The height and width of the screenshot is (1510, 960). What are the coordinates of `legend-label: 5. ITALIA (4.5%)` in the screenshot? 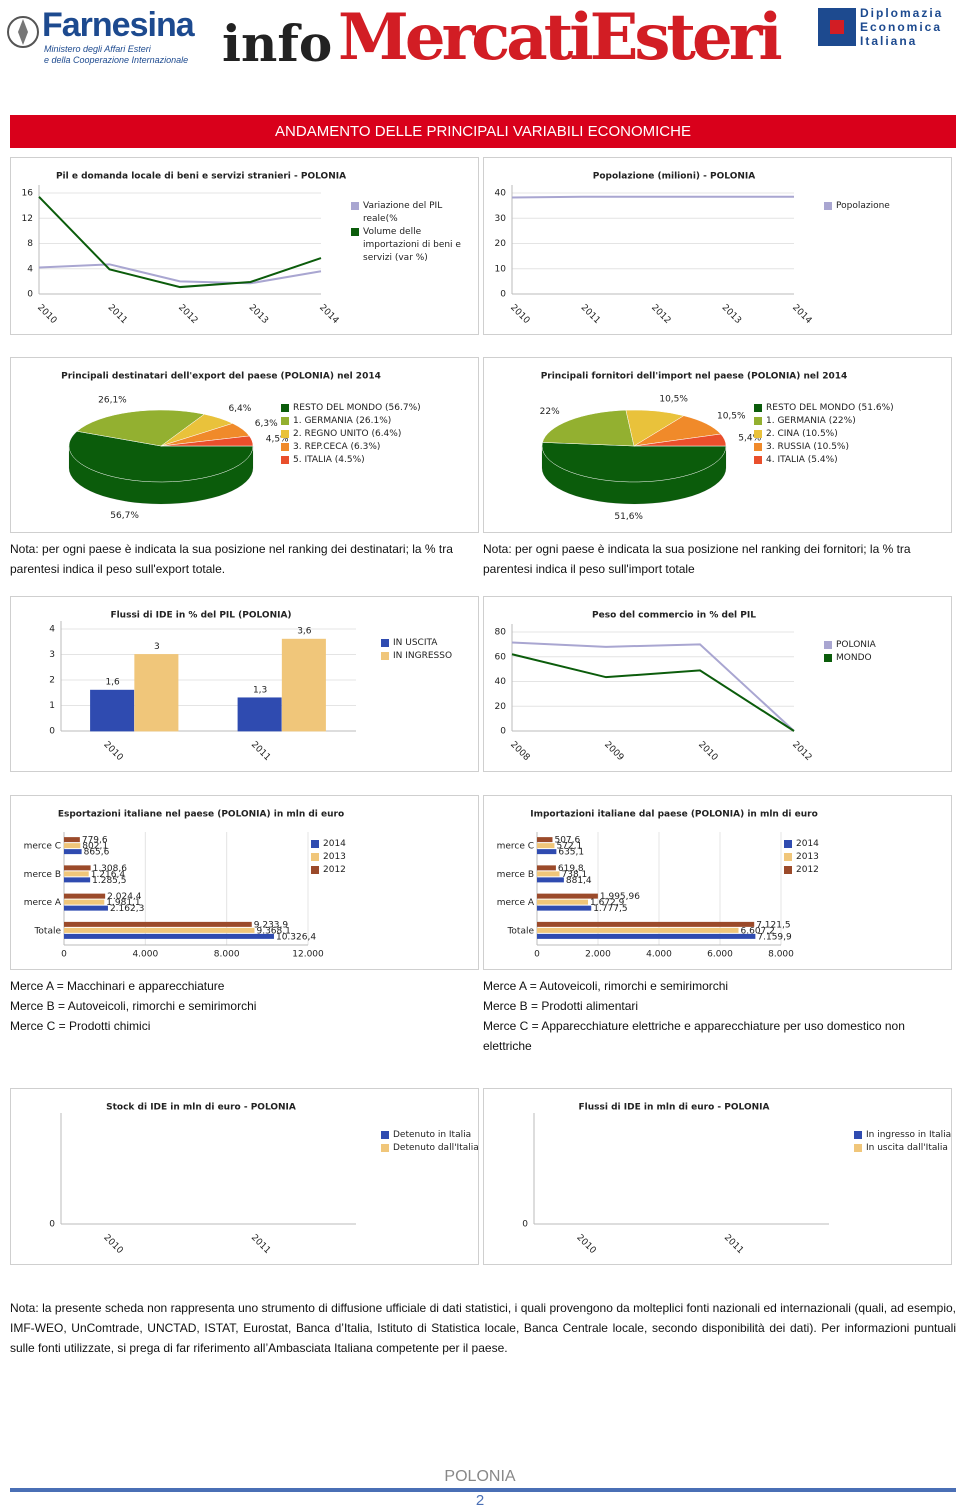 It's located at (329, 460).